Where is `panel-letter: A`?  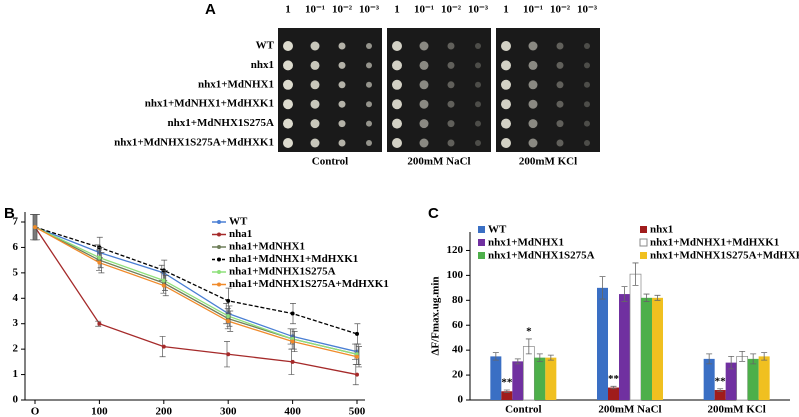 panel-letter: A is located at coordinates (210, 9).